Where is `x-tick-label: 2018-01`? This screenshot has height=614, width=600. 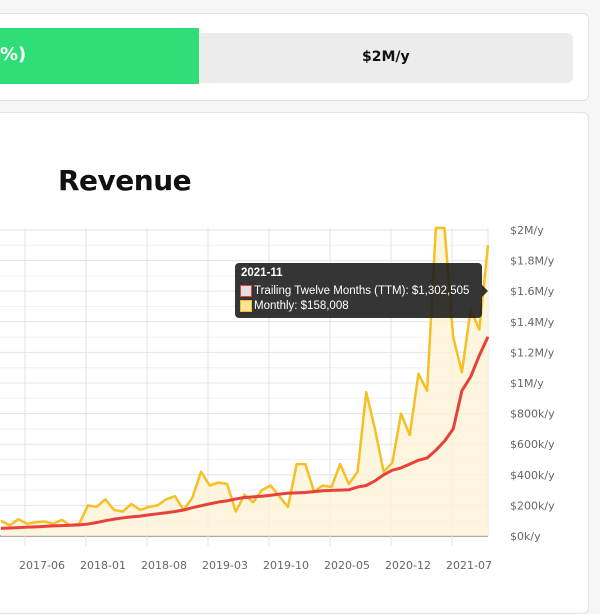 x-tick-label: 2018-01 is located at coordinates (103, 565).